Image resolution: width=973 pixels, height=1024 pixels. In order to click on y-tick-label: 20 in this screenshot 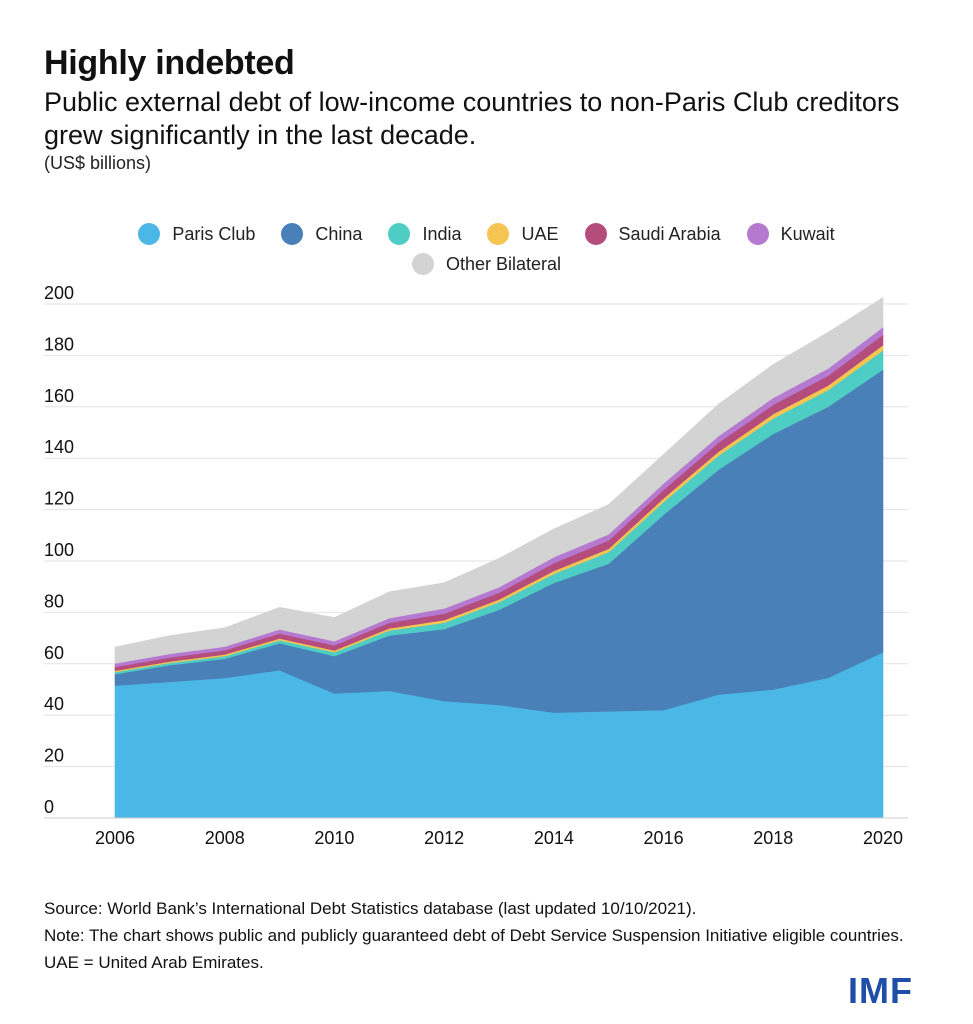, I will do `click(54, 756)`.